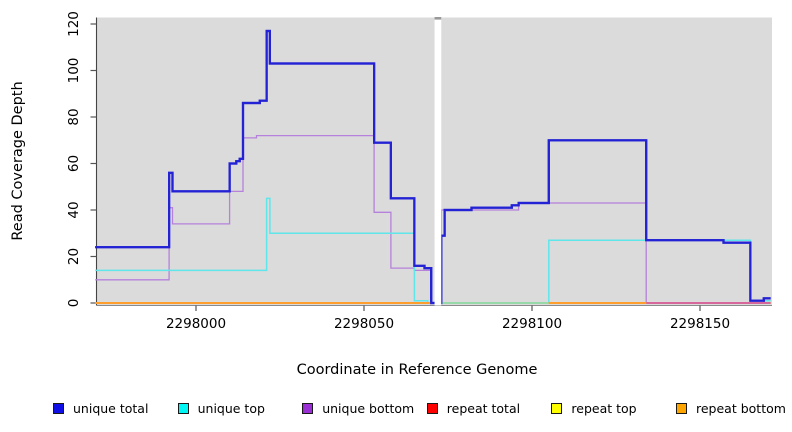 This screenshot has width=792, height=432. Describe the element at coordinates (196, 324) in the screenshot. I see `x-tick-label: 2298000` at that location.